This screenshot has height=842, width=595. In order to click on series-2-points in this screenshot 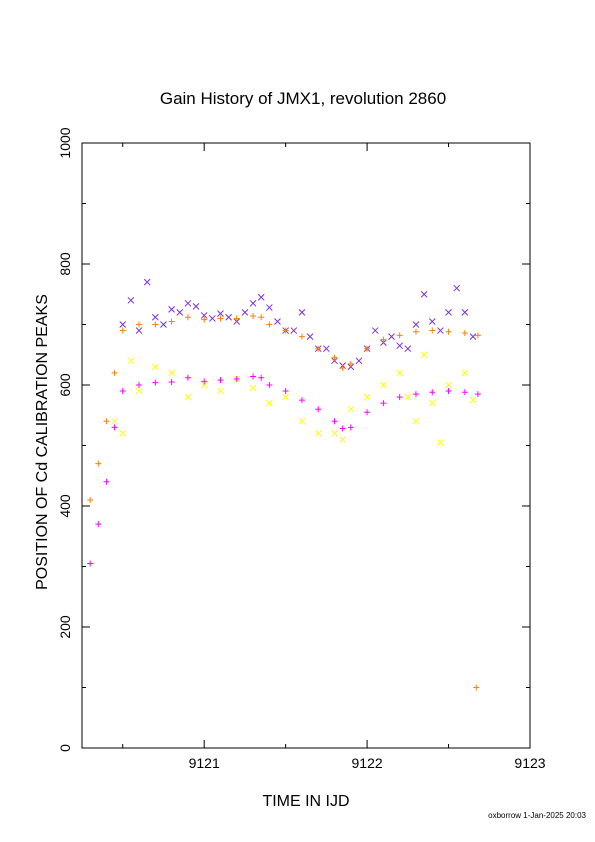, I will do `click(294, 398)`.